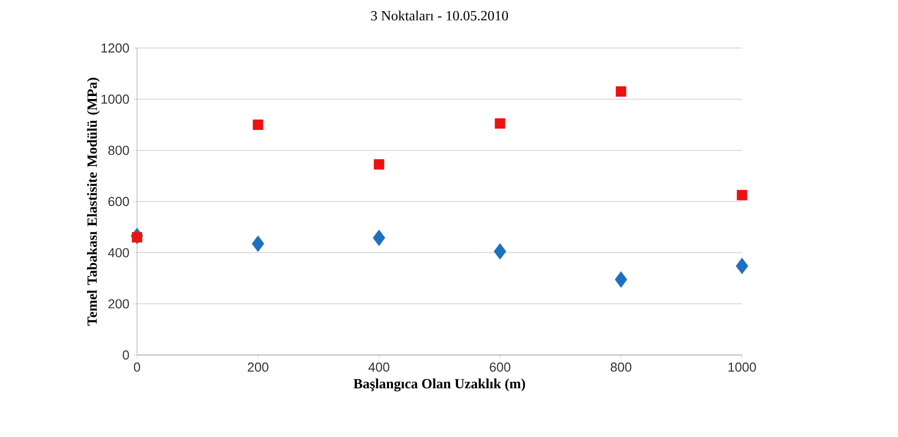 This screenshot has width=898, height=437. I want to click on x-tick-label: 1000, so click(742, 367).